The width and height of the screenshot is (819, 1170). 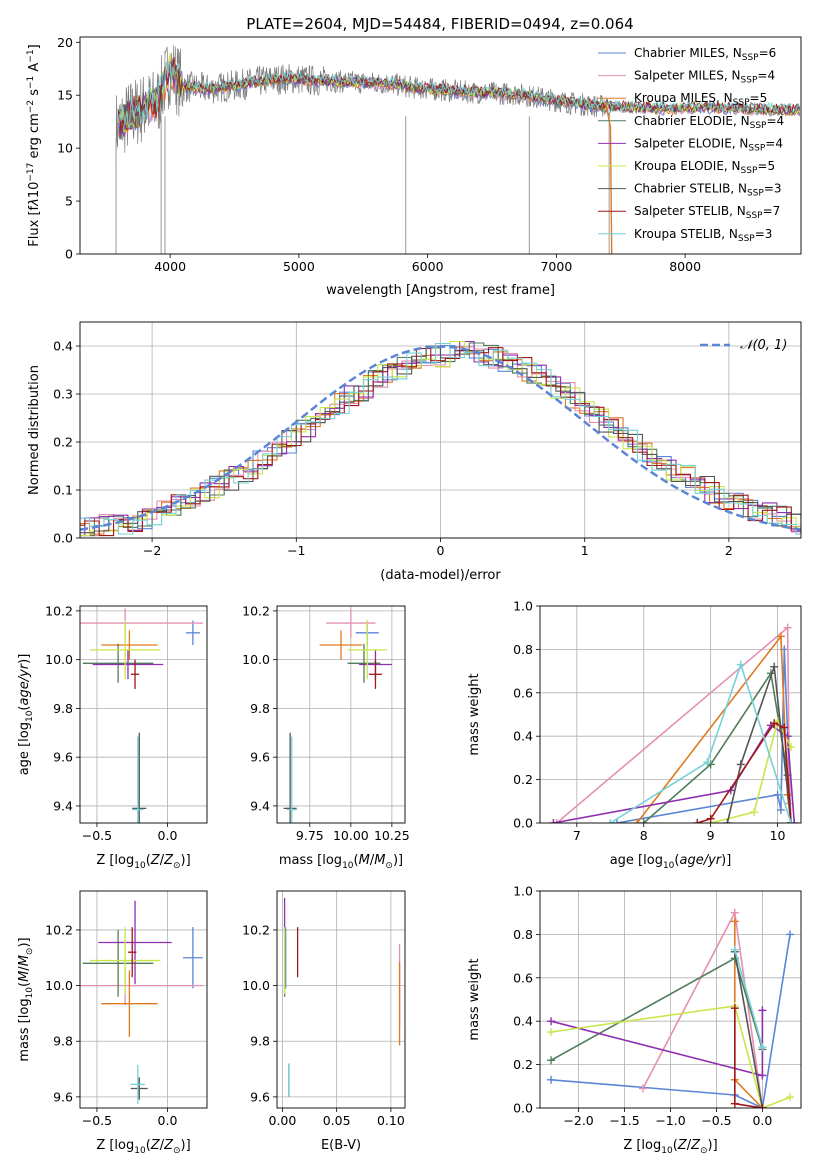 I want to click on histogram-chabrier_stelib, so click(x=440, y=441).